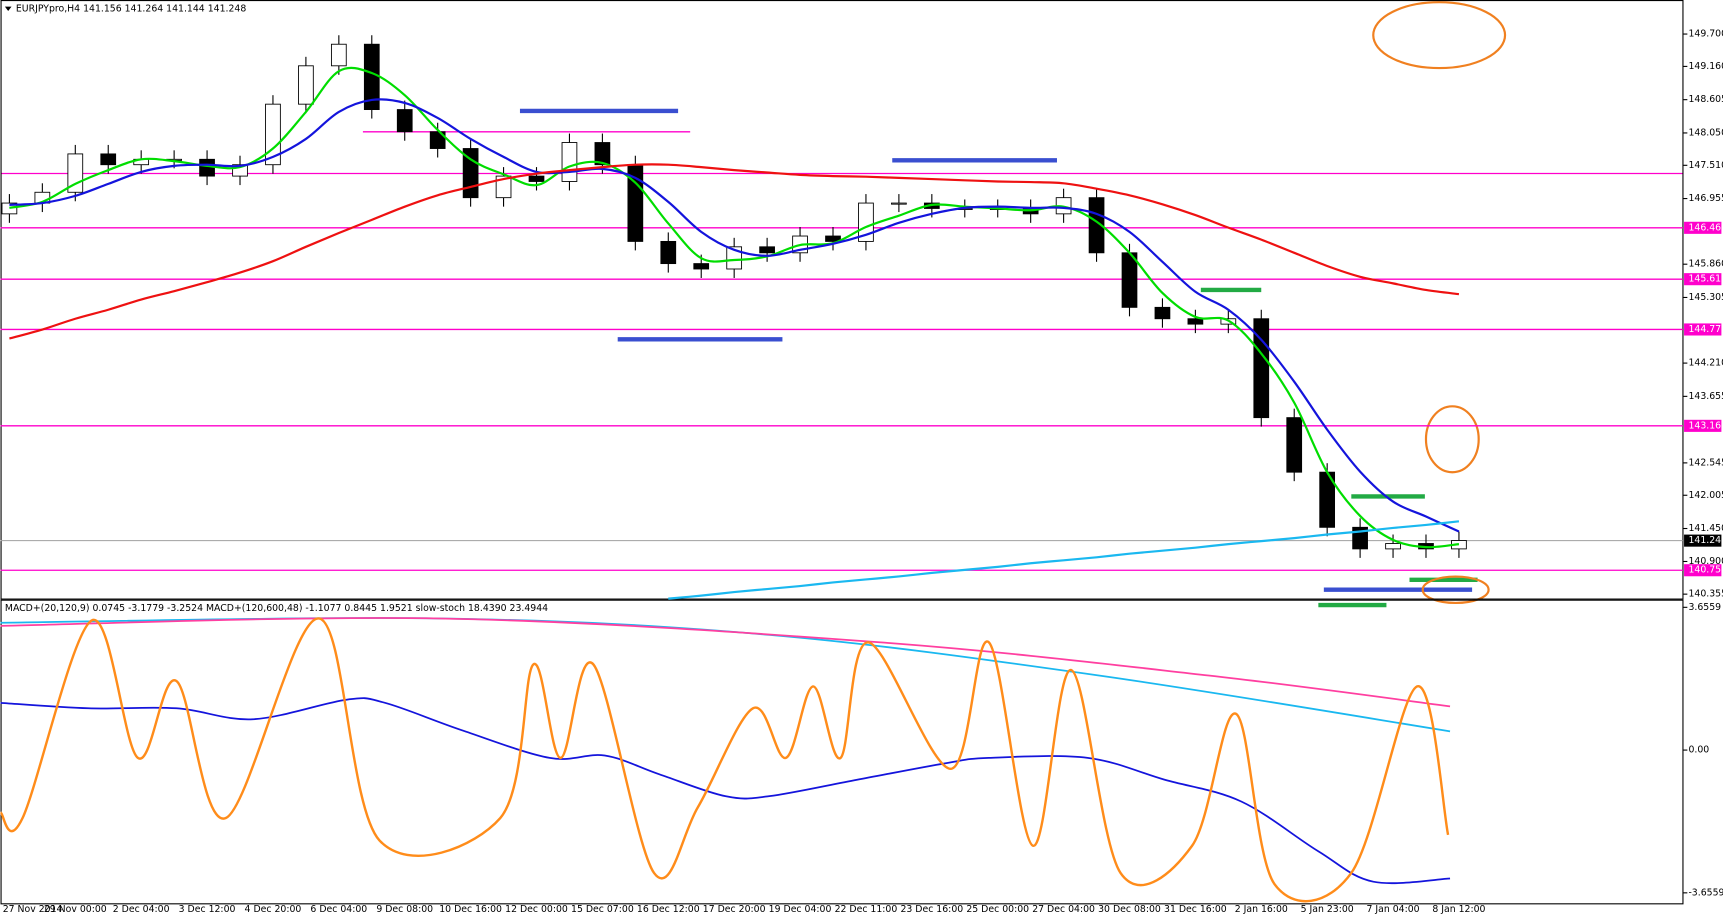 The width and height of the screenshot is (1723, 917). What do you see at coordinates (1064, 560) in the screenshot?
I see `ma-line` at bounding box center [1064, 560].